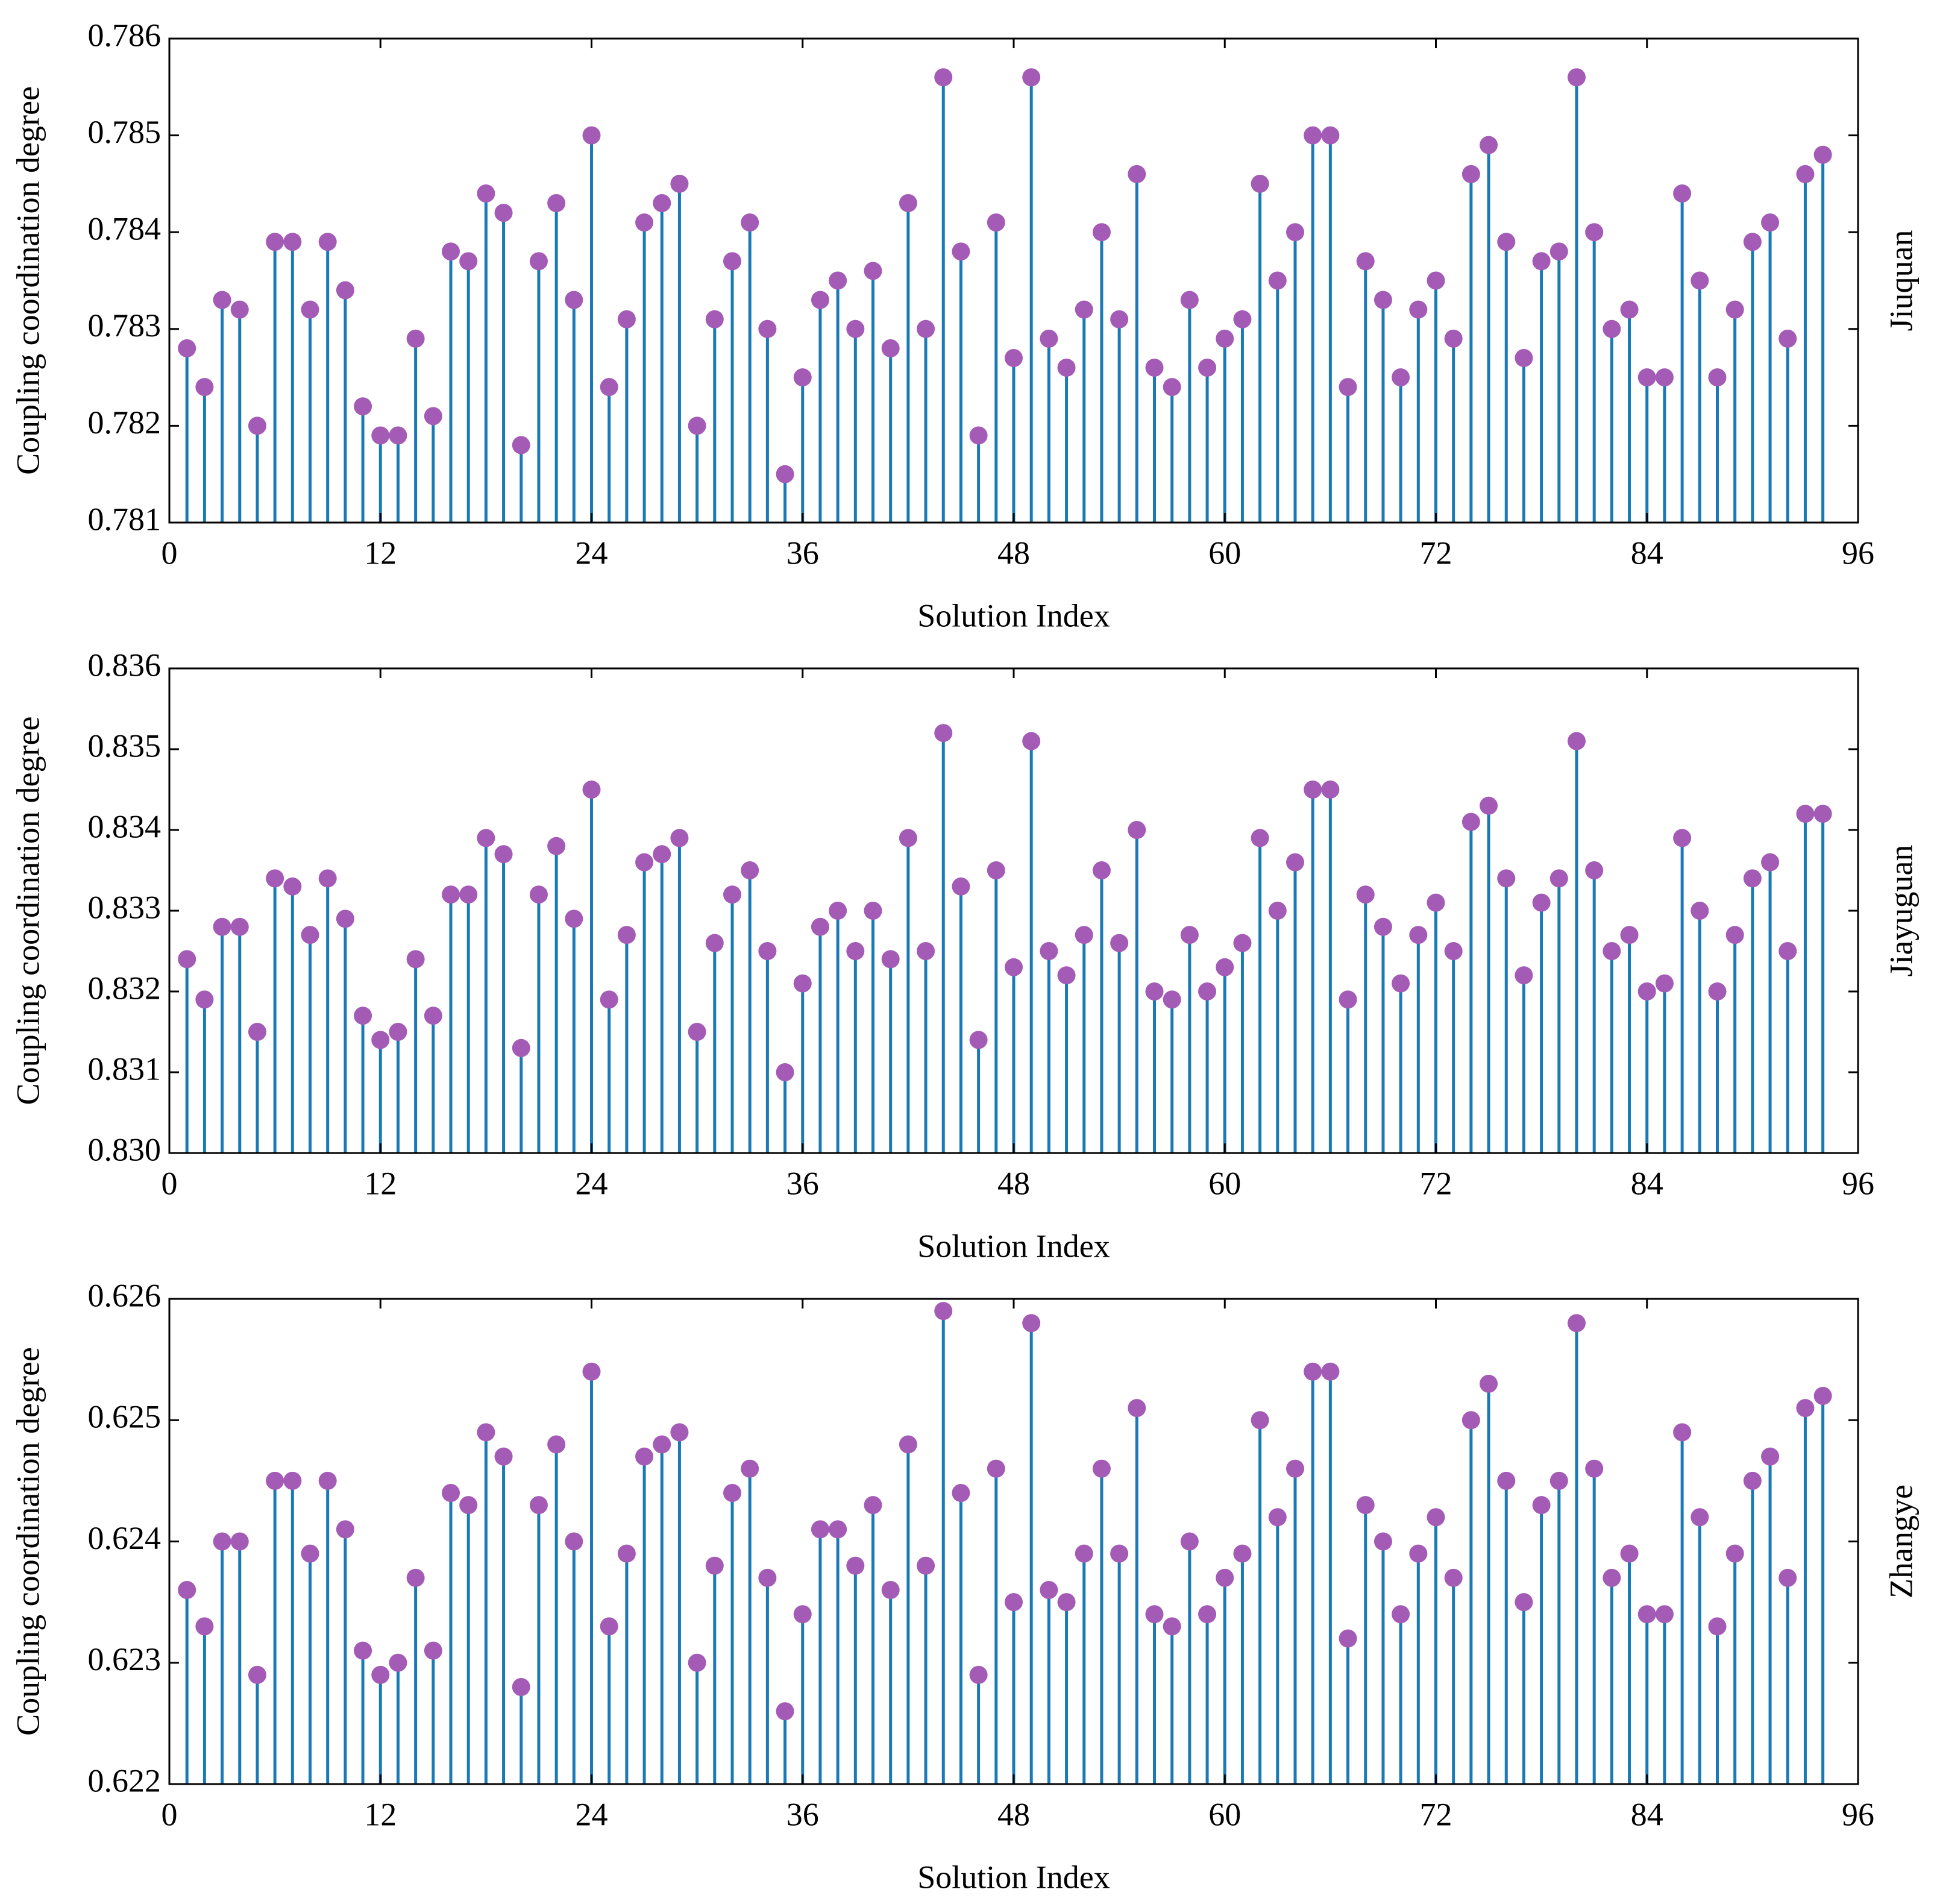 The image size is (1937, 1904). I want to click on panel-label: Jiuquan, so click(1901, 280).